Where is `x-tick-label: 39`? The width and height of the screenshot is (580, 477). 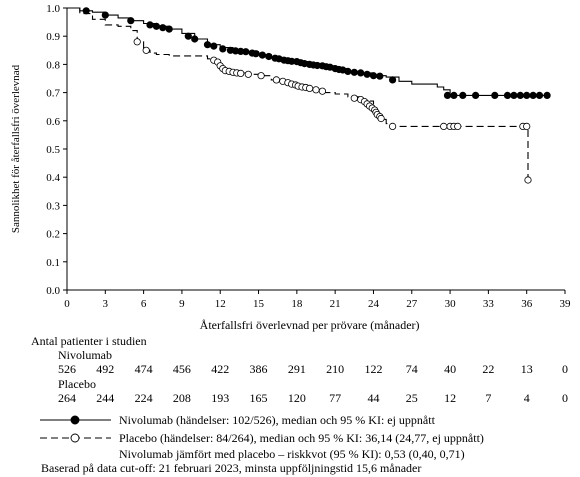 x-tick-label: 39 is located at coordinates (566, 304).